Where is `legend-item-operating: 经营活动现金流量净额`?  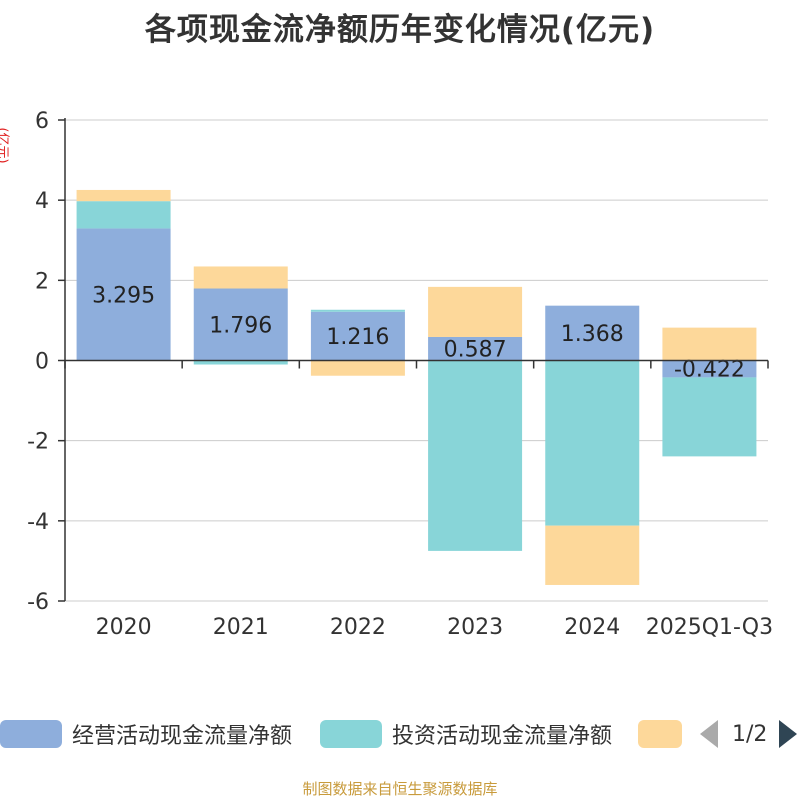 legend-item-operating: 经营活动现金流量净额 is located at coordinates (146, 734).